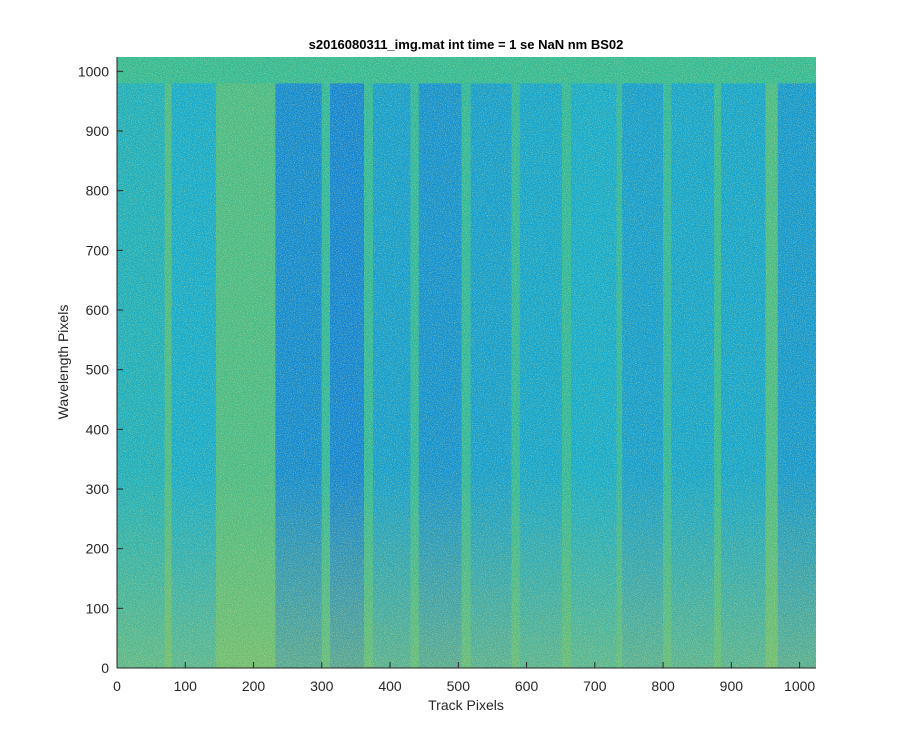 Image resolution: width=900 pixels, height=750 pixels. Describe the element at coordinates (466, 705) in the screenshot. I see `x-axis-label: Track Pixels` at that location.